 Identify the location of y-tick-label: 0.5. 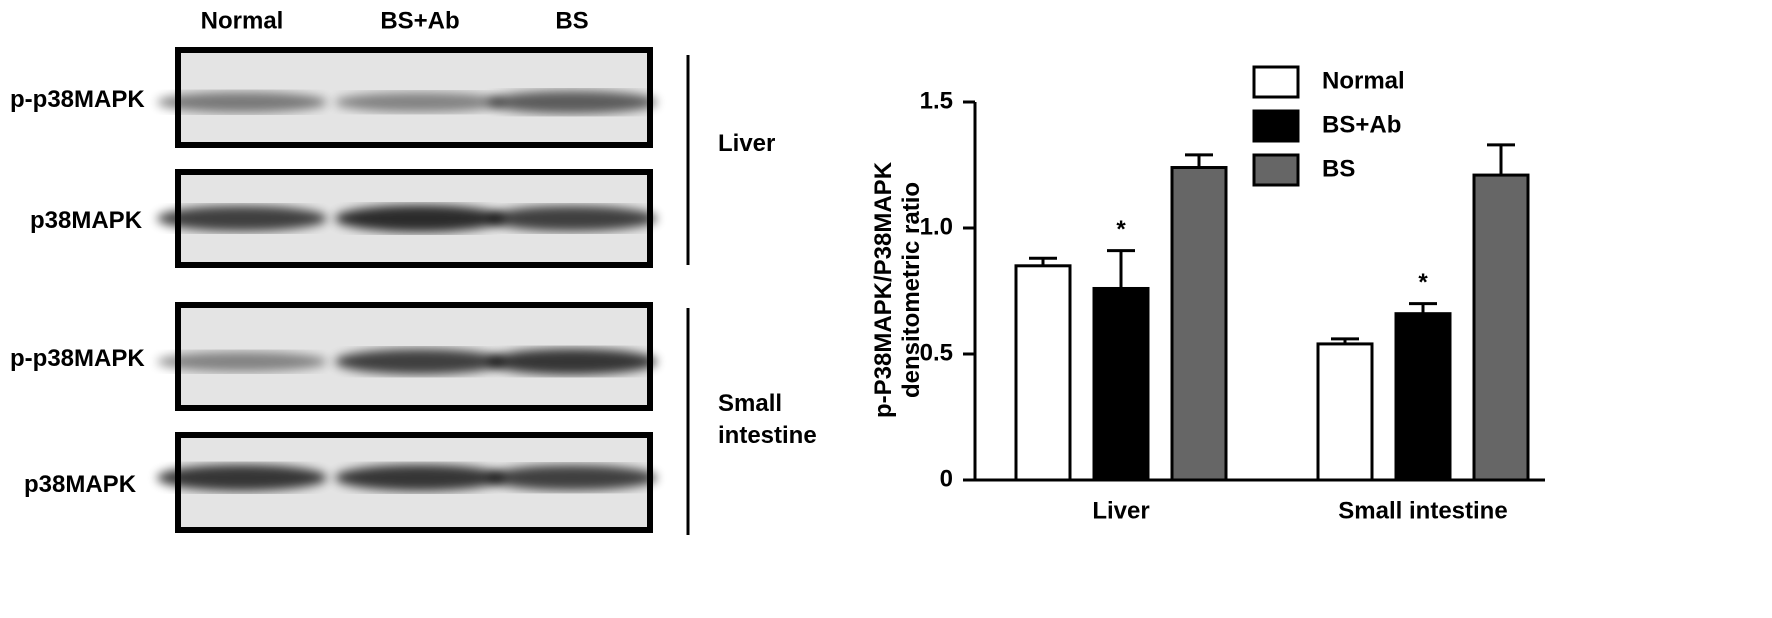
(936, 352).